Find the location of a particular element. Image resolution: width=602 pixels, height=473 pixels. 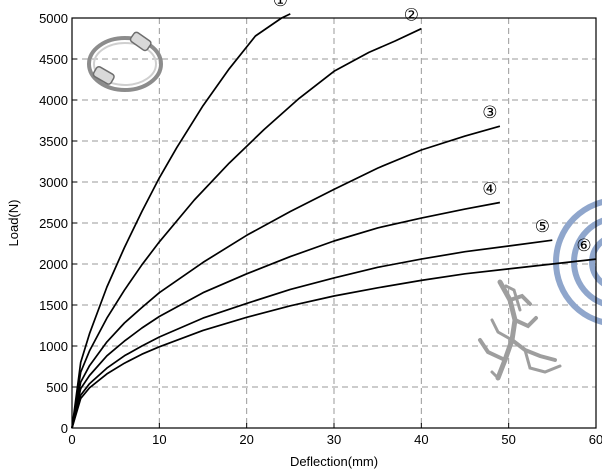

x-tick-label-6: 60 is located at coordinates (595, 439).